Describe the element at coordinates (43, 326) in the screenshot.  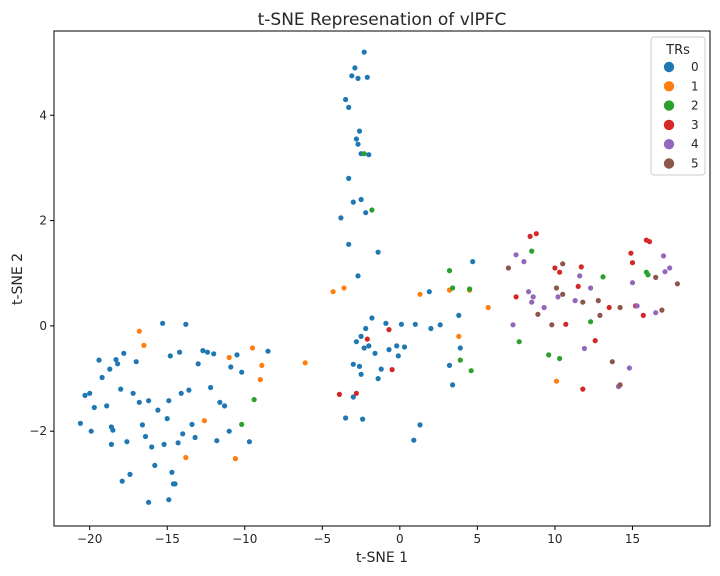
I see `y-tick-label: 0` at that location.